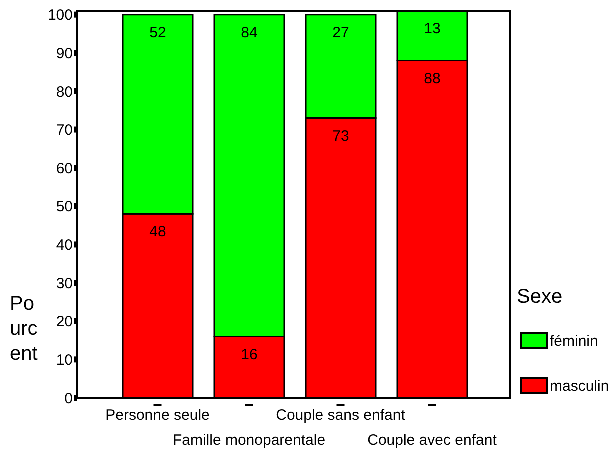  Describe the element at coordinates (249, 440) in the screenshot. I see `x-tick-label: Famille monoparentale` at that location.